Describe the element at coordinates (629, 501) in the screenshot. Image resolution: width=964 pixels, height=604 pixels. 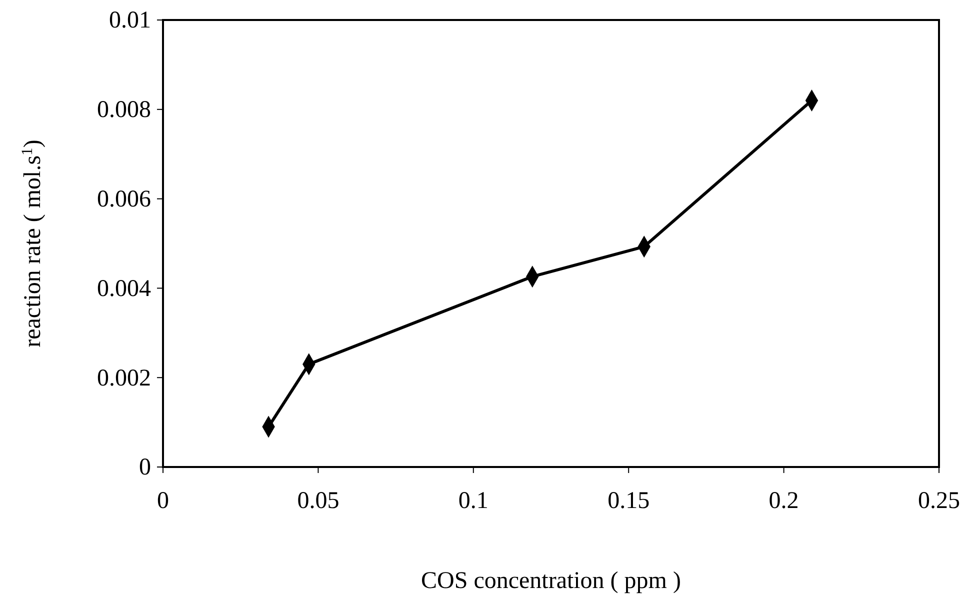
I see `x-tick-label: 0.15` at that location.